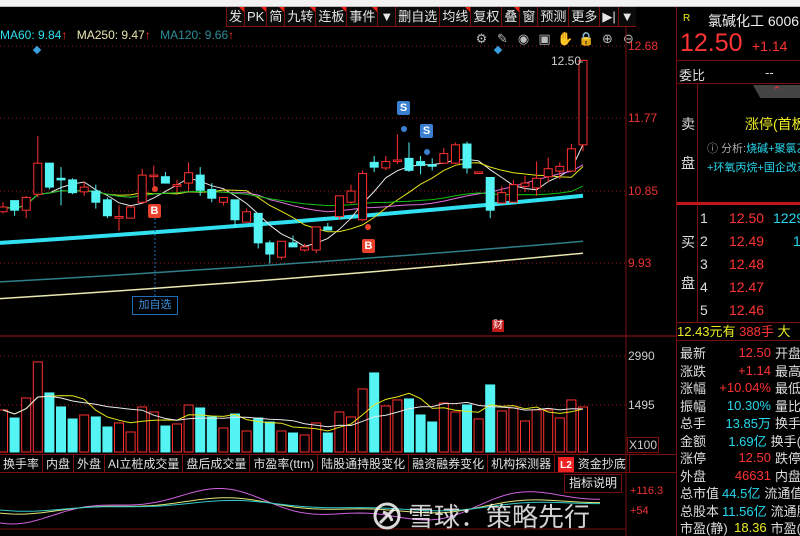  What do you see at coordinates (155, 189) in the screenshot?
I see `buy-dot-icon` at bounding box center [155, 189].